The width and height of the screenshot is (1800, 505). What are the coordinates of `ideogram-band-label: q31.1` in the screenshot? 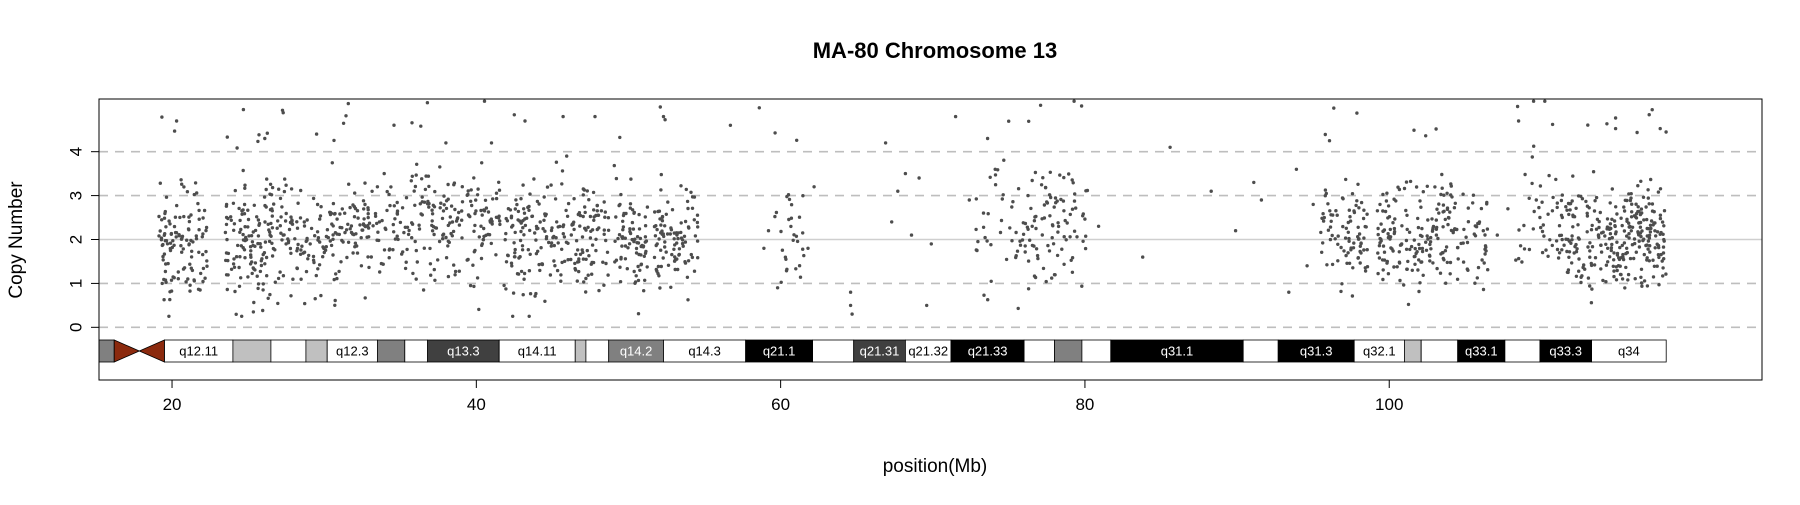 It's located at (1177, 351).